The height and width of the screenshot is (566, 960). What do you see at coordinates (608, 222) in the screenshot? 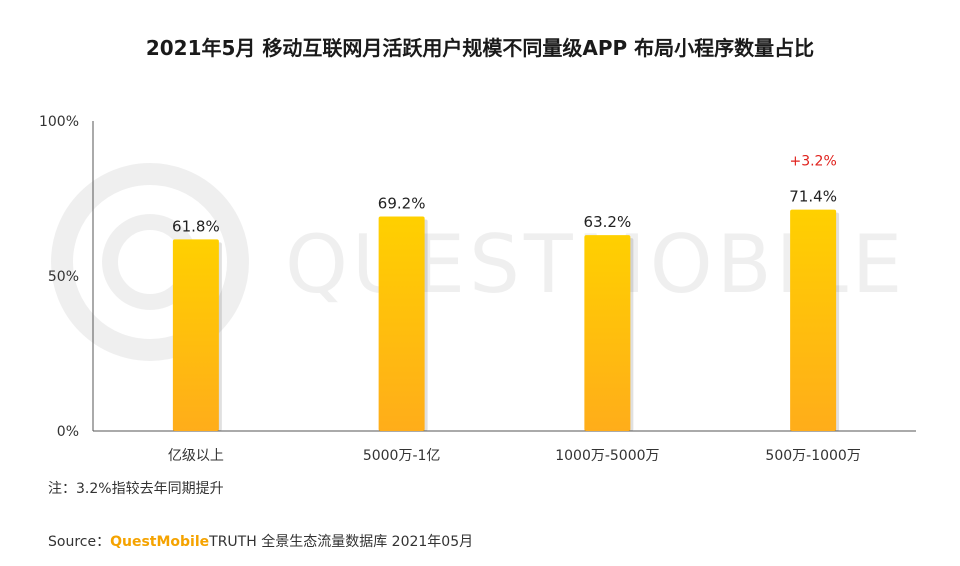
I see `bar-value-label: 63.2%` at bounding box center [608, 222].